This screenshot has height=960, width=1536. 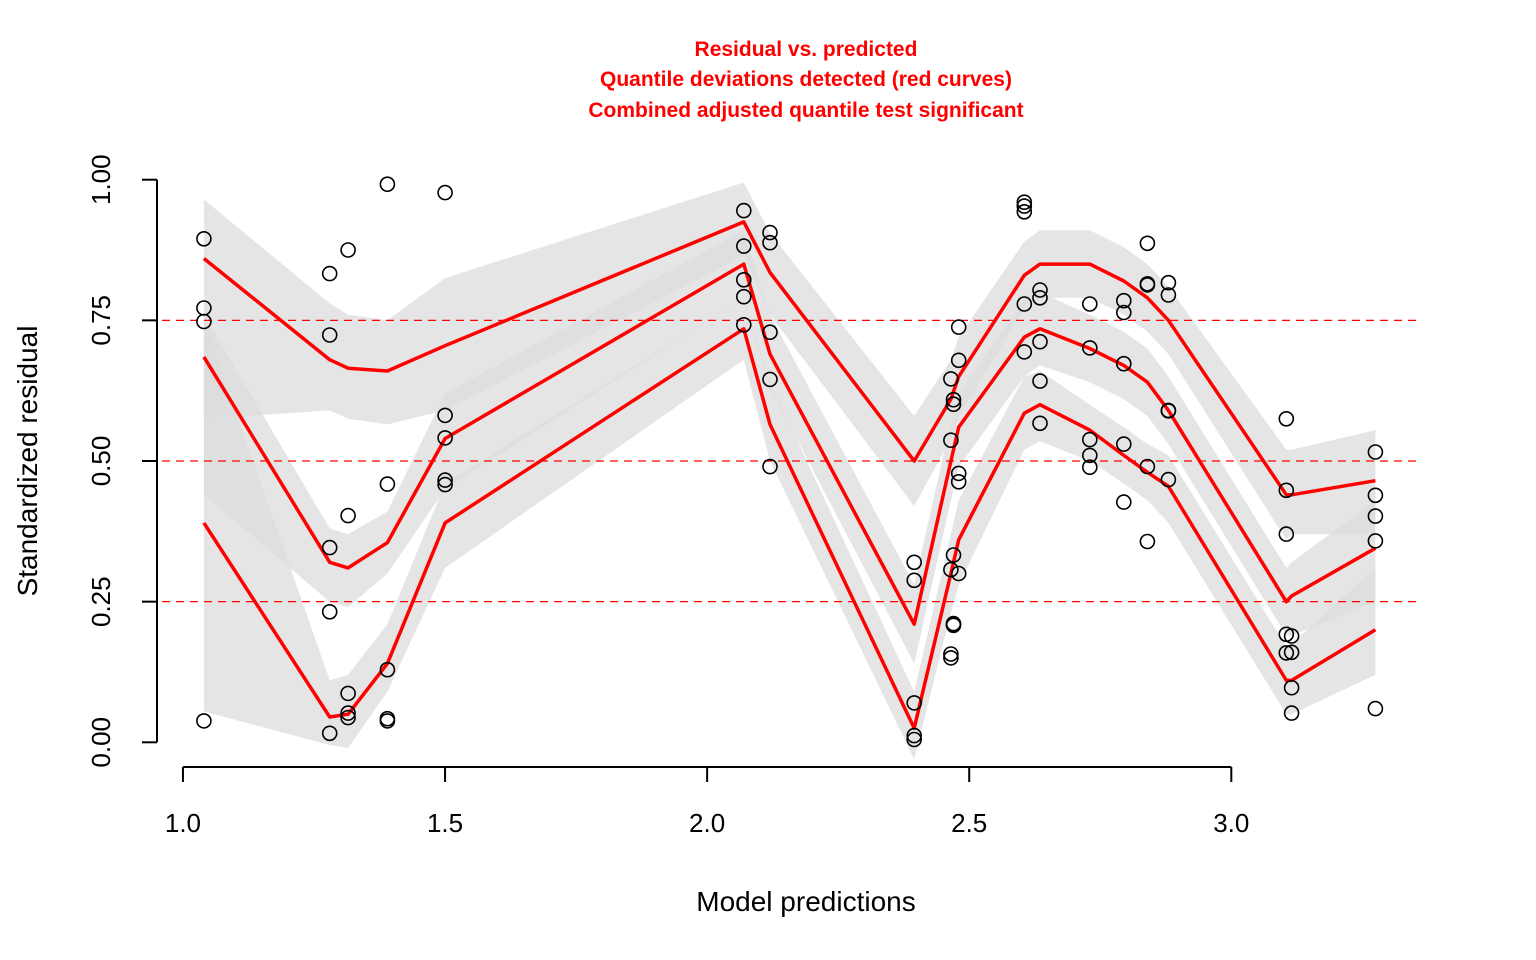 What do you see at coordinates (27, 461) in the screenshot?
I see `y-axis-label: Standardized residual` at bounding box center [27, 461].